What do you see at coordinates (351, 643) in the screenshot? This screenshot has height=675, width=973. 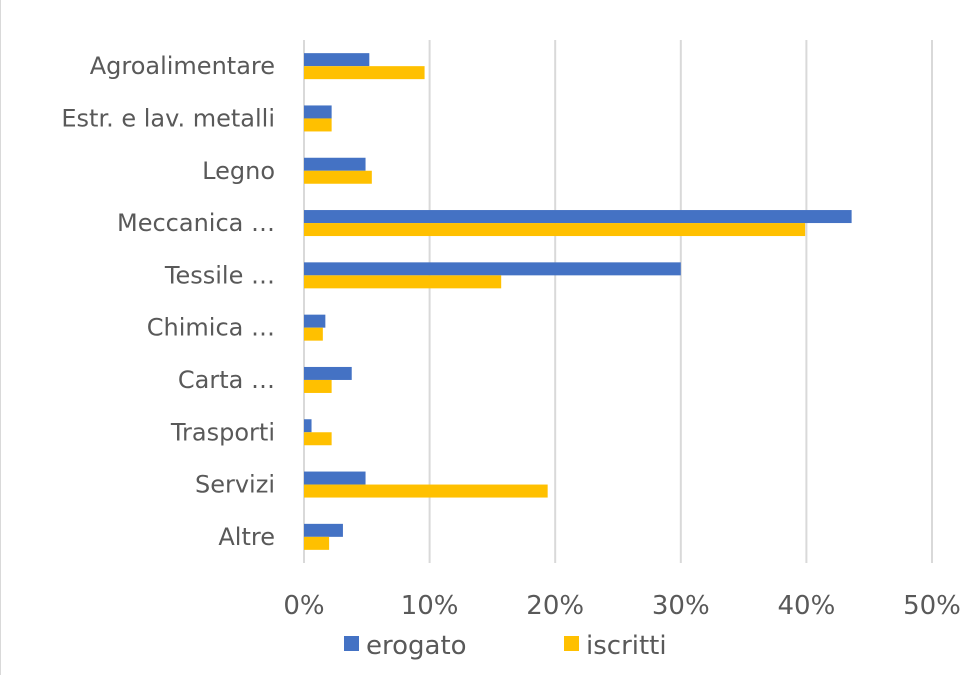 I see `legend-swatch-erogato` at bounding box center [351, 643].